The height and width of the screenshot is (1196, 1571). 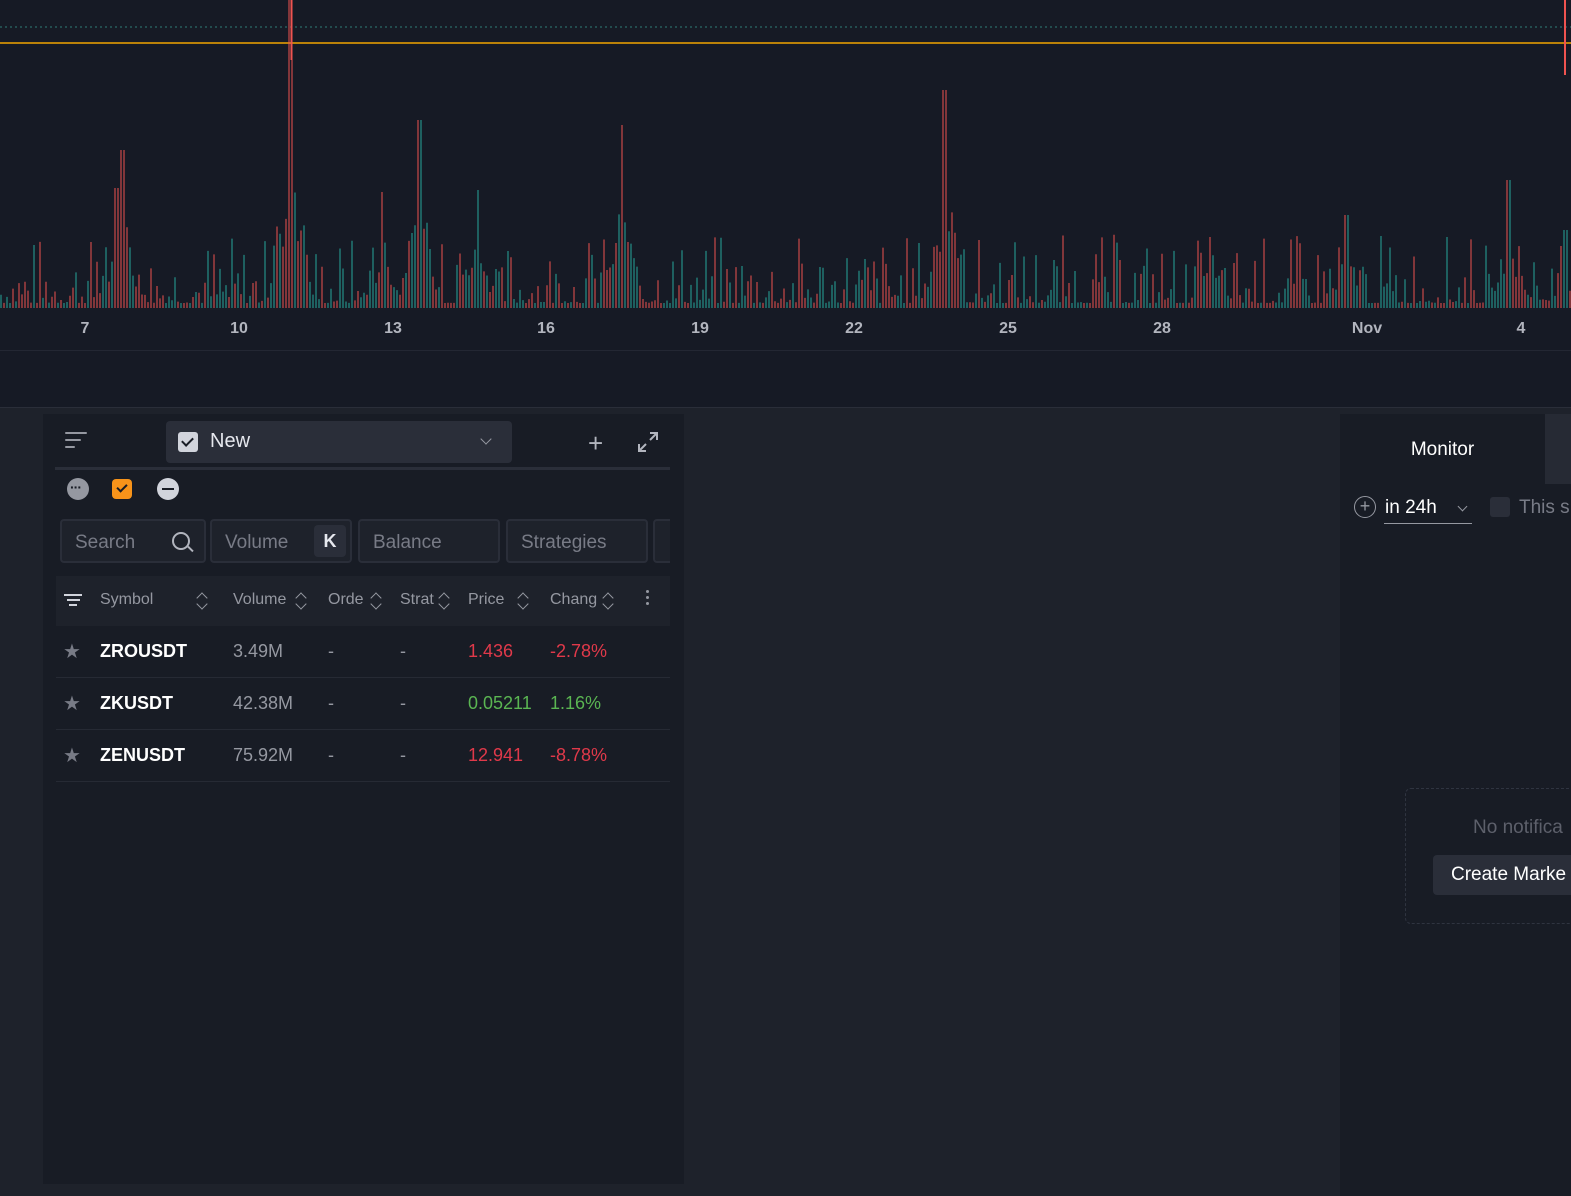 I want to click on more-filter-input, so click(x=661, y=541).